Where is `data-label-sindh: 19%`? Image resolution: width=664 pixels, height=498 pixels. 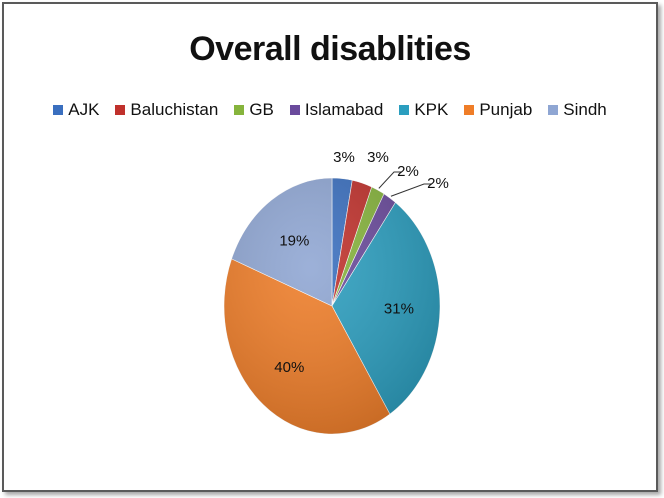 data-label-sindh: 19% is located at coordinates (294, 240).